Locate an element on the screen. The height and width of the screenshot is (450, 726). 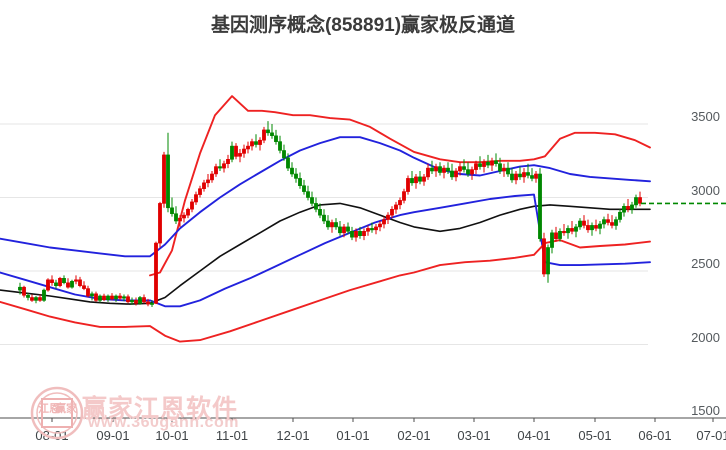
x-axis-tick-label: 02-01 is located at coordinates (414, 435).